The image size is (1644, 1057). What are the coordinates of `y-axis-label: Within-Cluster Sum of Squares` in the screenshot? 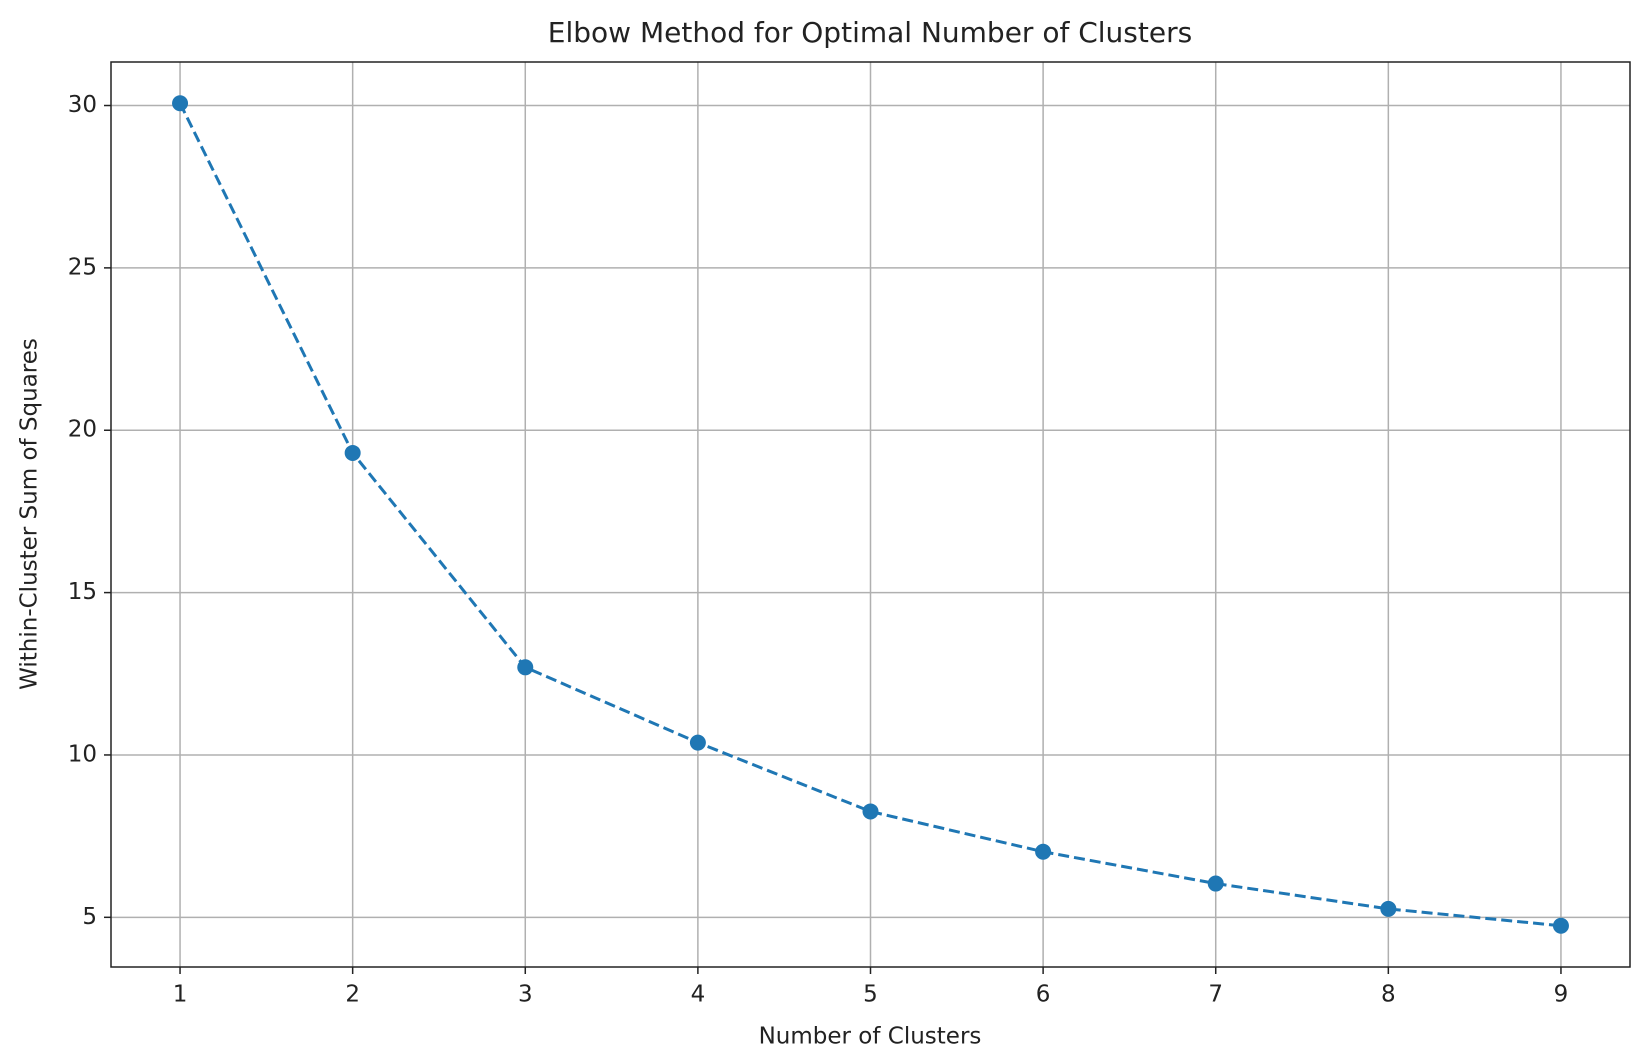 It's located at (30, 514).